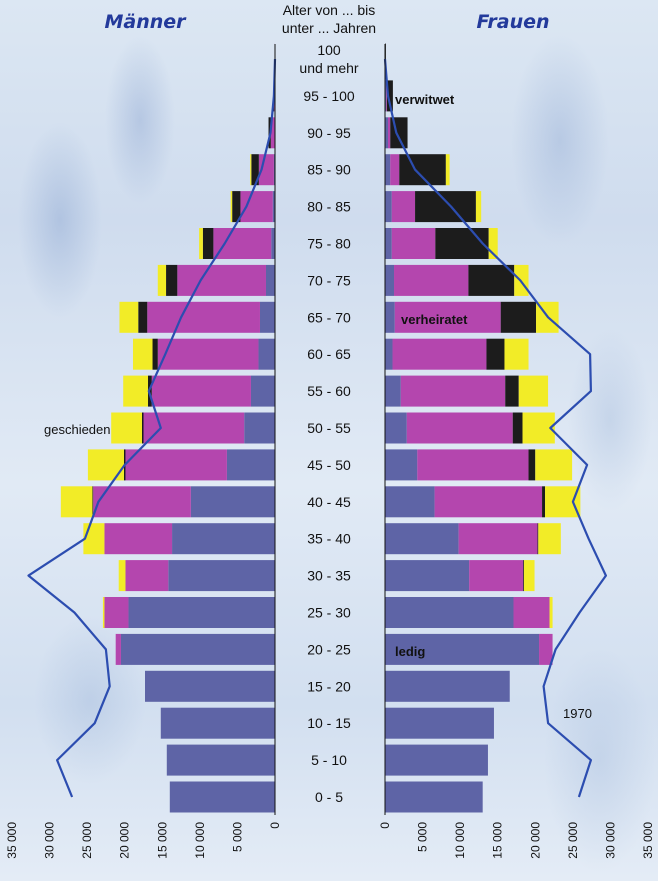  I want to click on age-label: 15 - 20, so click(329, 686).